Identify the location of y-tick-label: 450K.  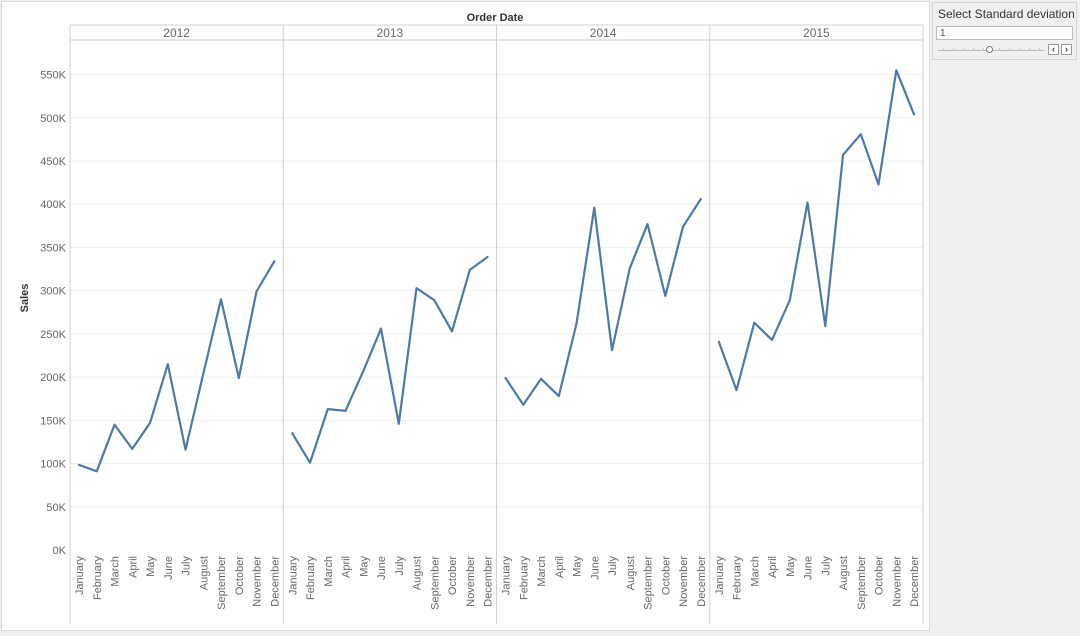
(53, 162).